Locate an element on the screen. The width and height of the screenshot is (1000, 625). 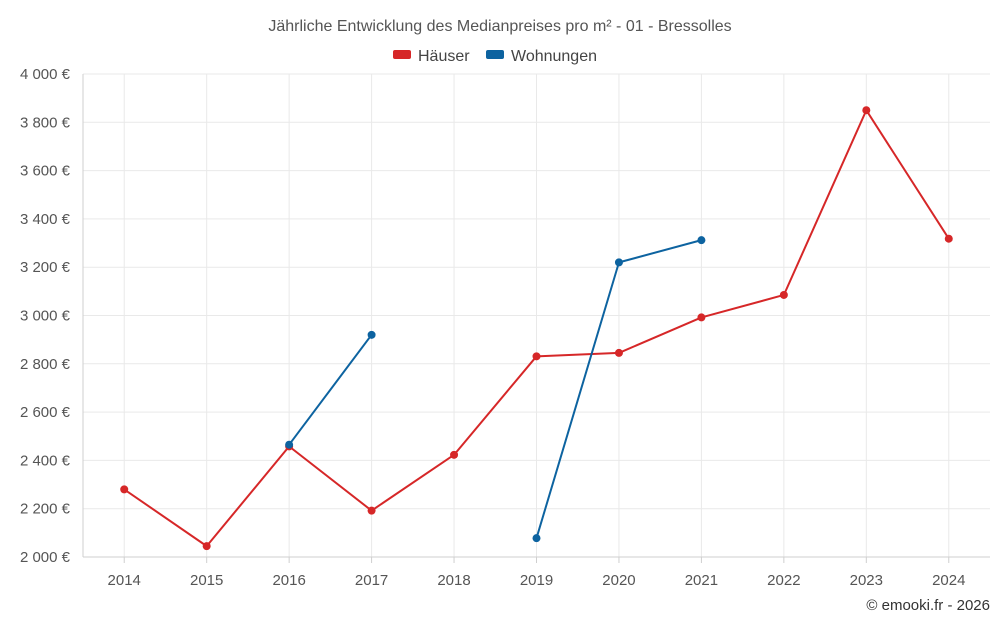
legend-item-hauser: Häuser is located at coordinates (431, 56).